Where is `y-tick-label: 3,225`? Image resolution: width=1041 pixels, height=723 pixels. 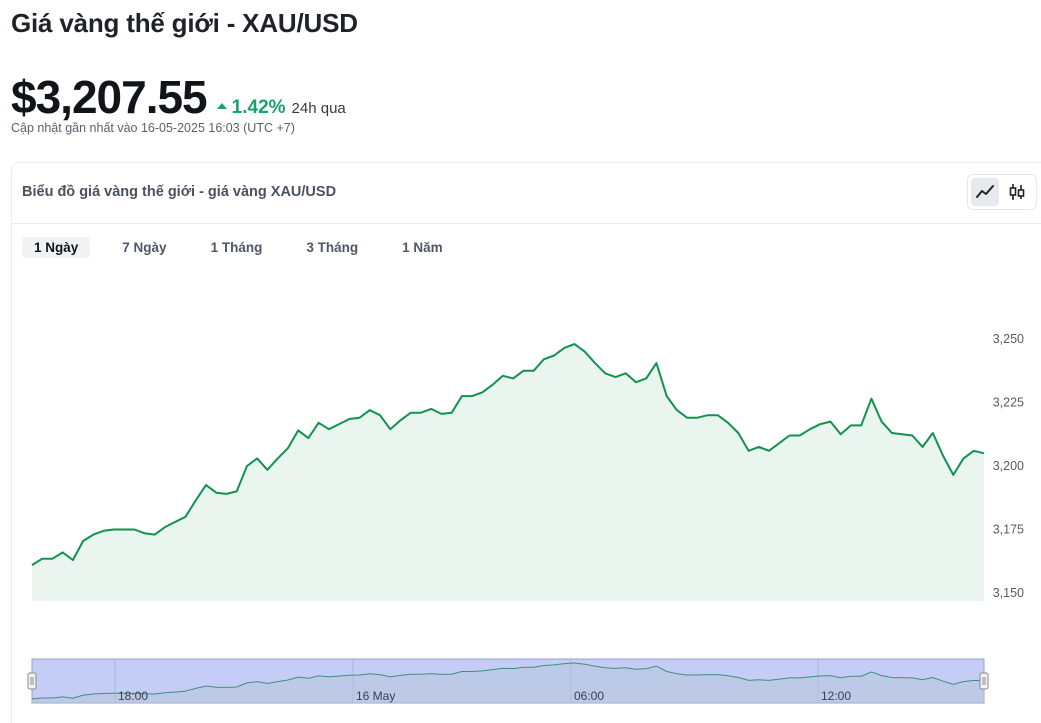
y-tick-label: 3,225 is located at coordinates (1008, 403).